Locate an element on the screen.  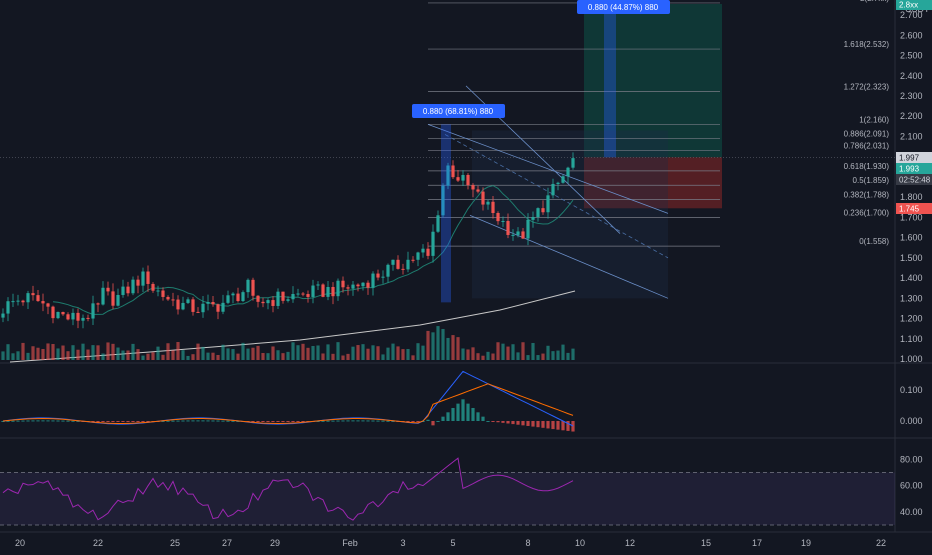
price-tick-label: 1.500 is located at coordinates (911, 258).